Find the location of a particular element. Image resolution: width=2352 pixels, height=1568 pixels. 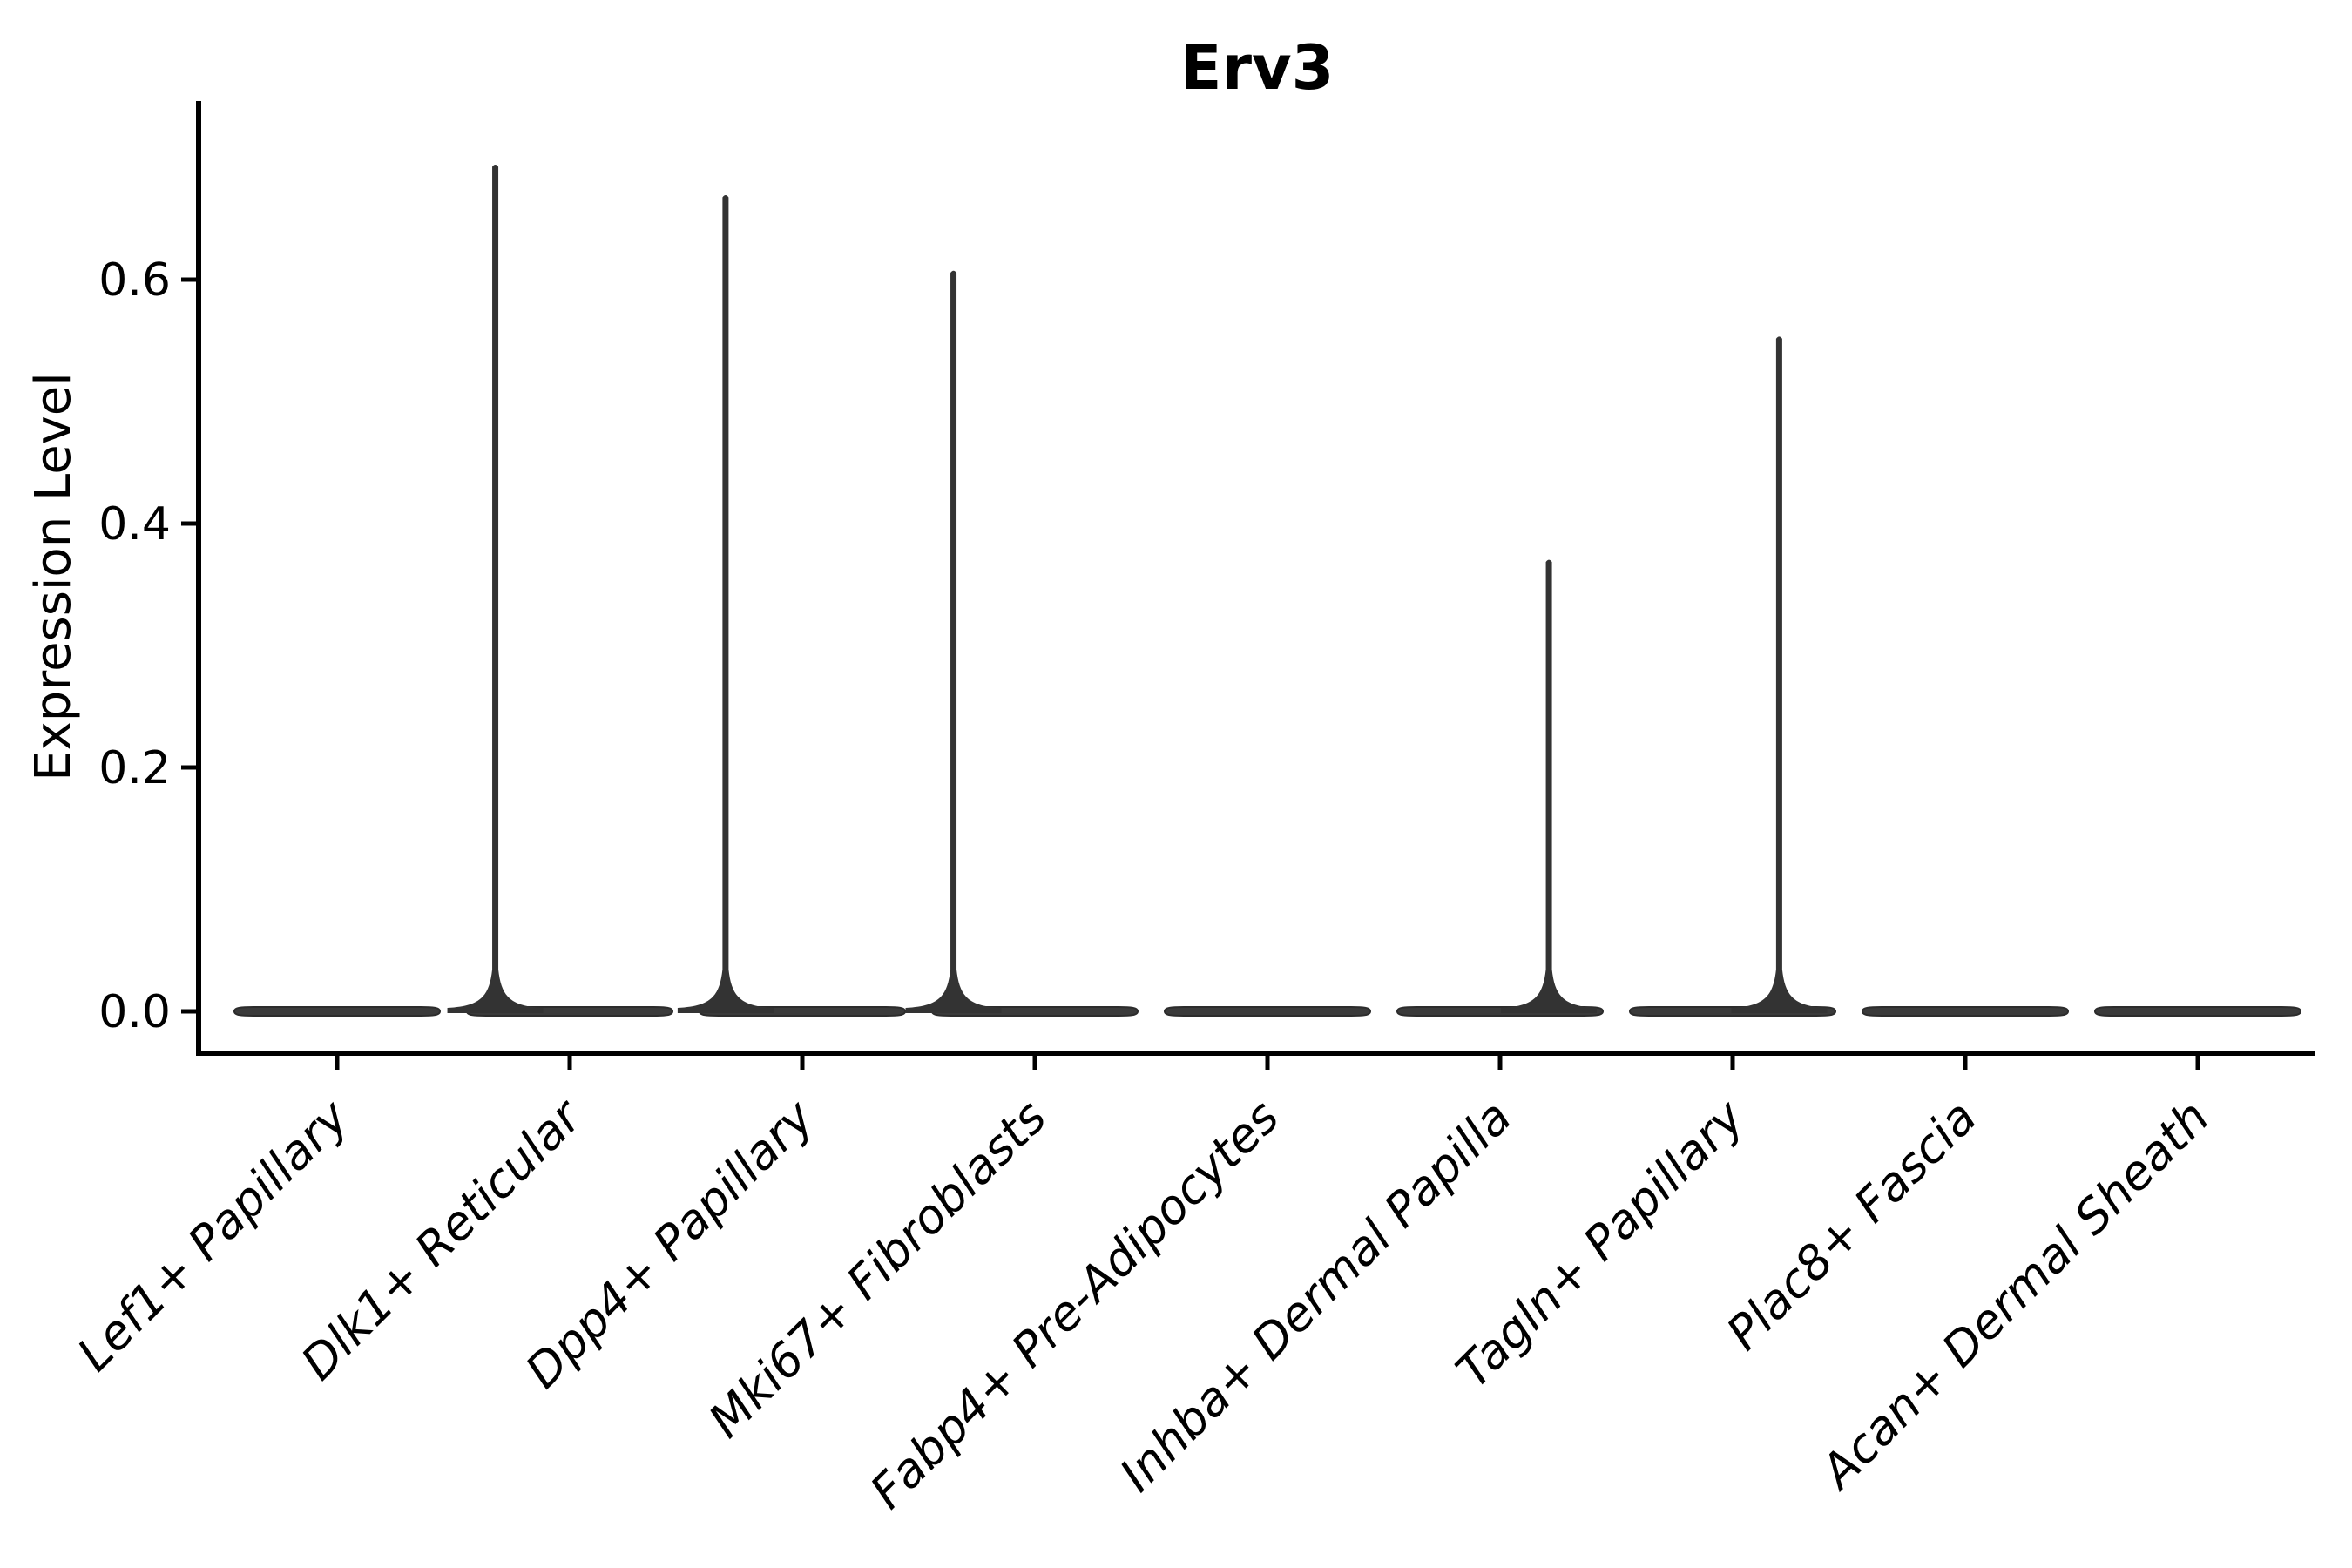

y-tick-labels: 0.0 0.2 0.4 0.6 is located at coordinates (148, 646).